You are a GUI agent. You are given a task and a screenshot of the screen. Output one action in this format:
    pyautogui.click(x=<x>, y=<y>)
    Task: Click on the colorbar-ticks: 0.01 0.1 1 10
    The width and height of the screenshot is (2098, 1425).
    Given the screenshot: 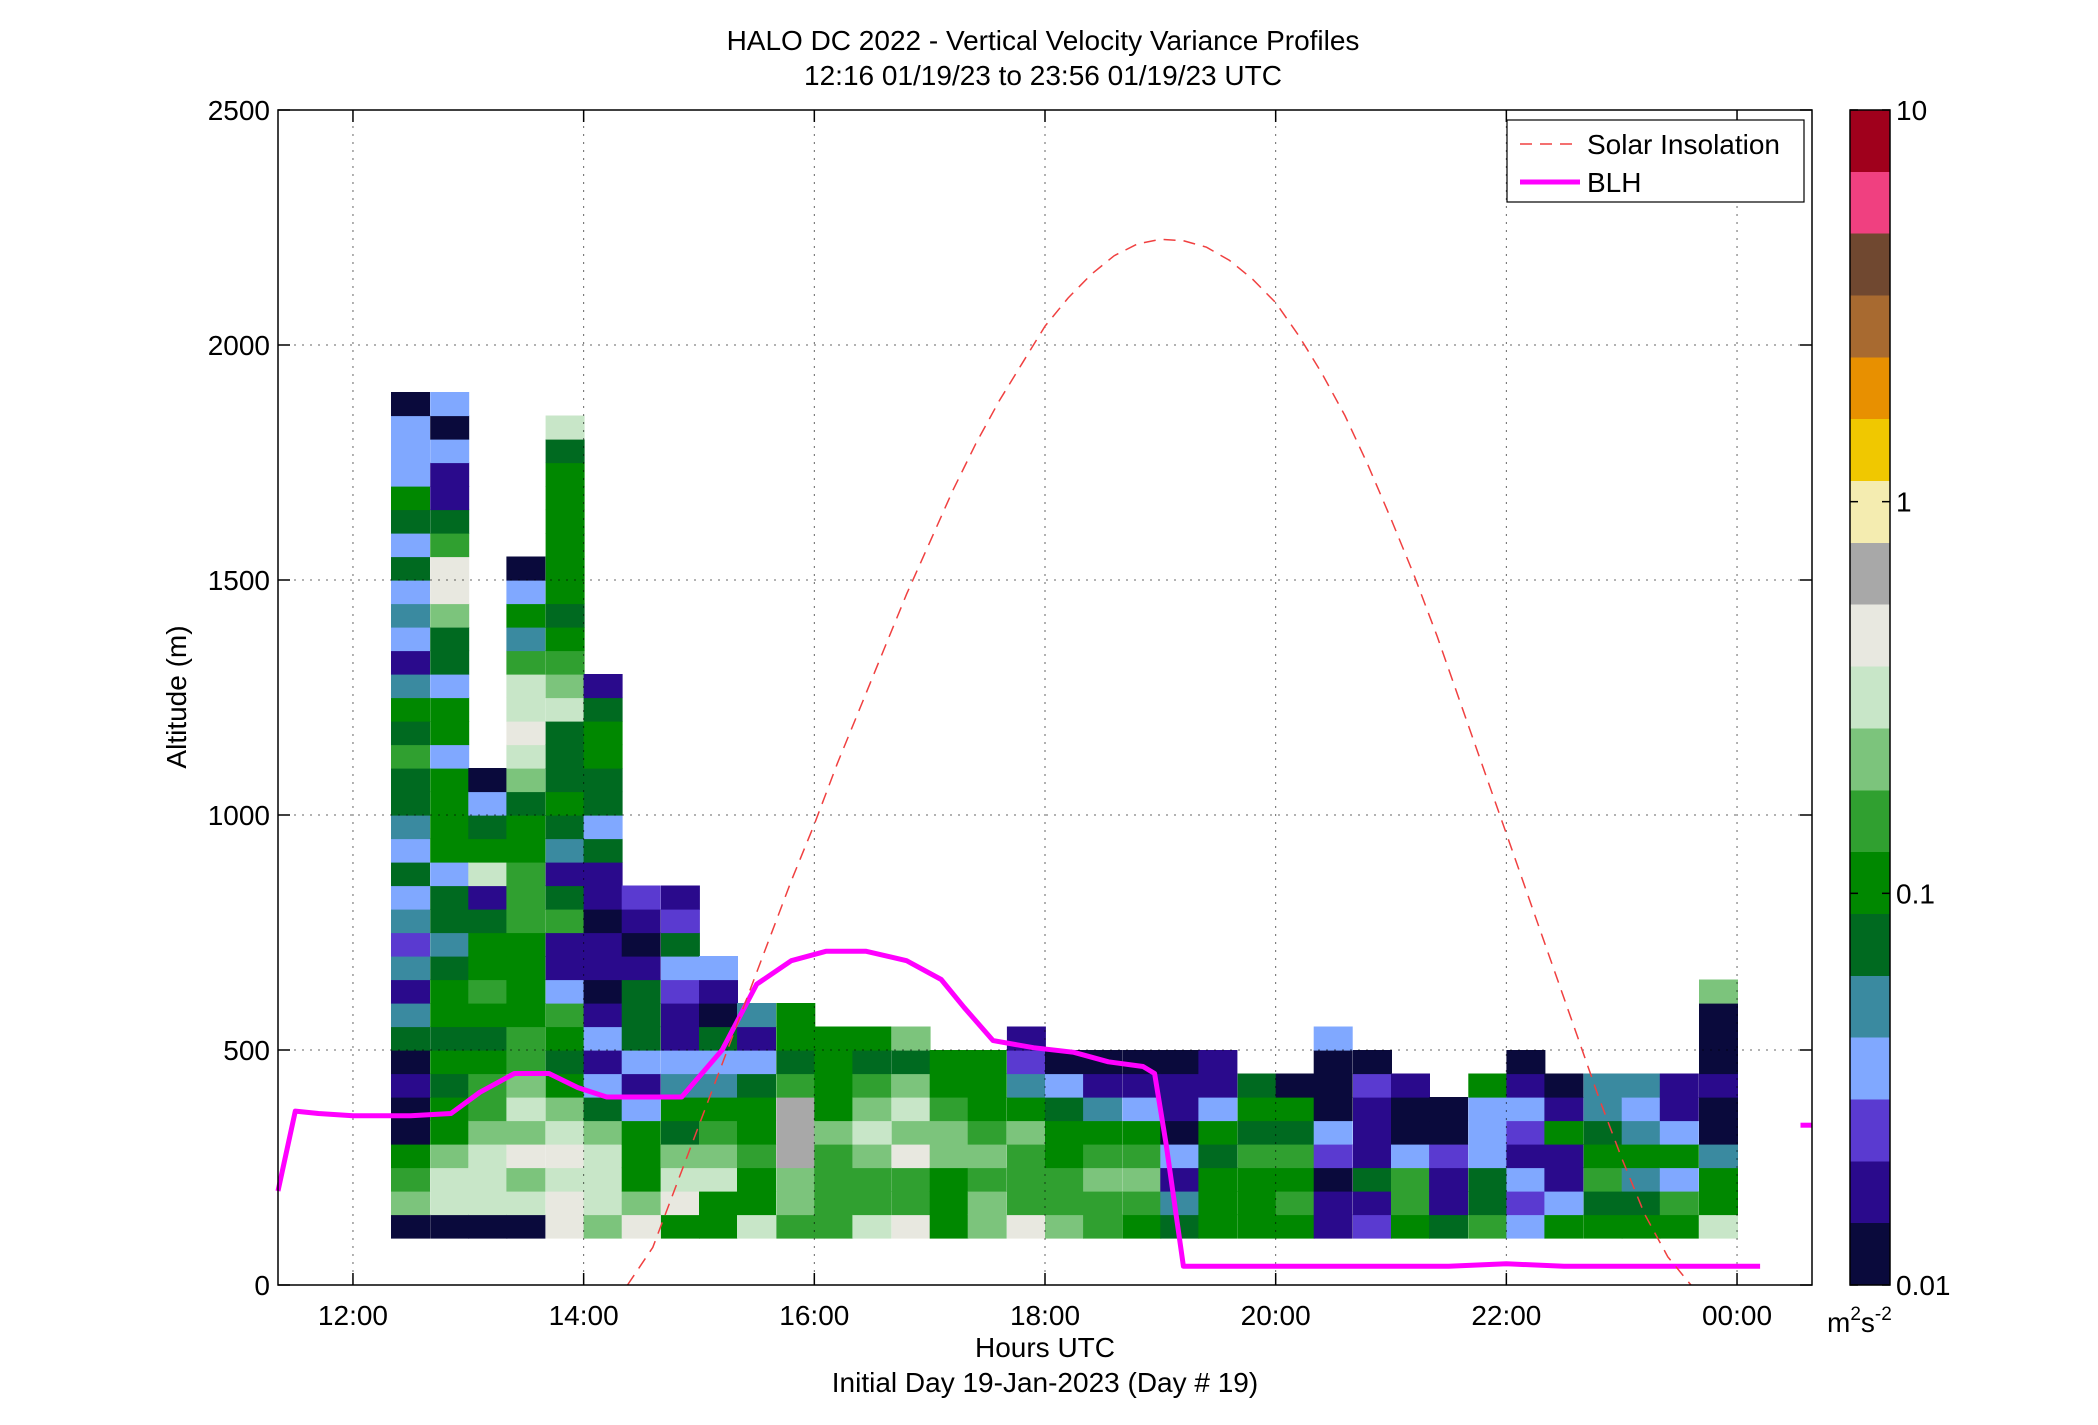 What is the action you would take?
    pyautogui.click(x=1900, y=698)
    